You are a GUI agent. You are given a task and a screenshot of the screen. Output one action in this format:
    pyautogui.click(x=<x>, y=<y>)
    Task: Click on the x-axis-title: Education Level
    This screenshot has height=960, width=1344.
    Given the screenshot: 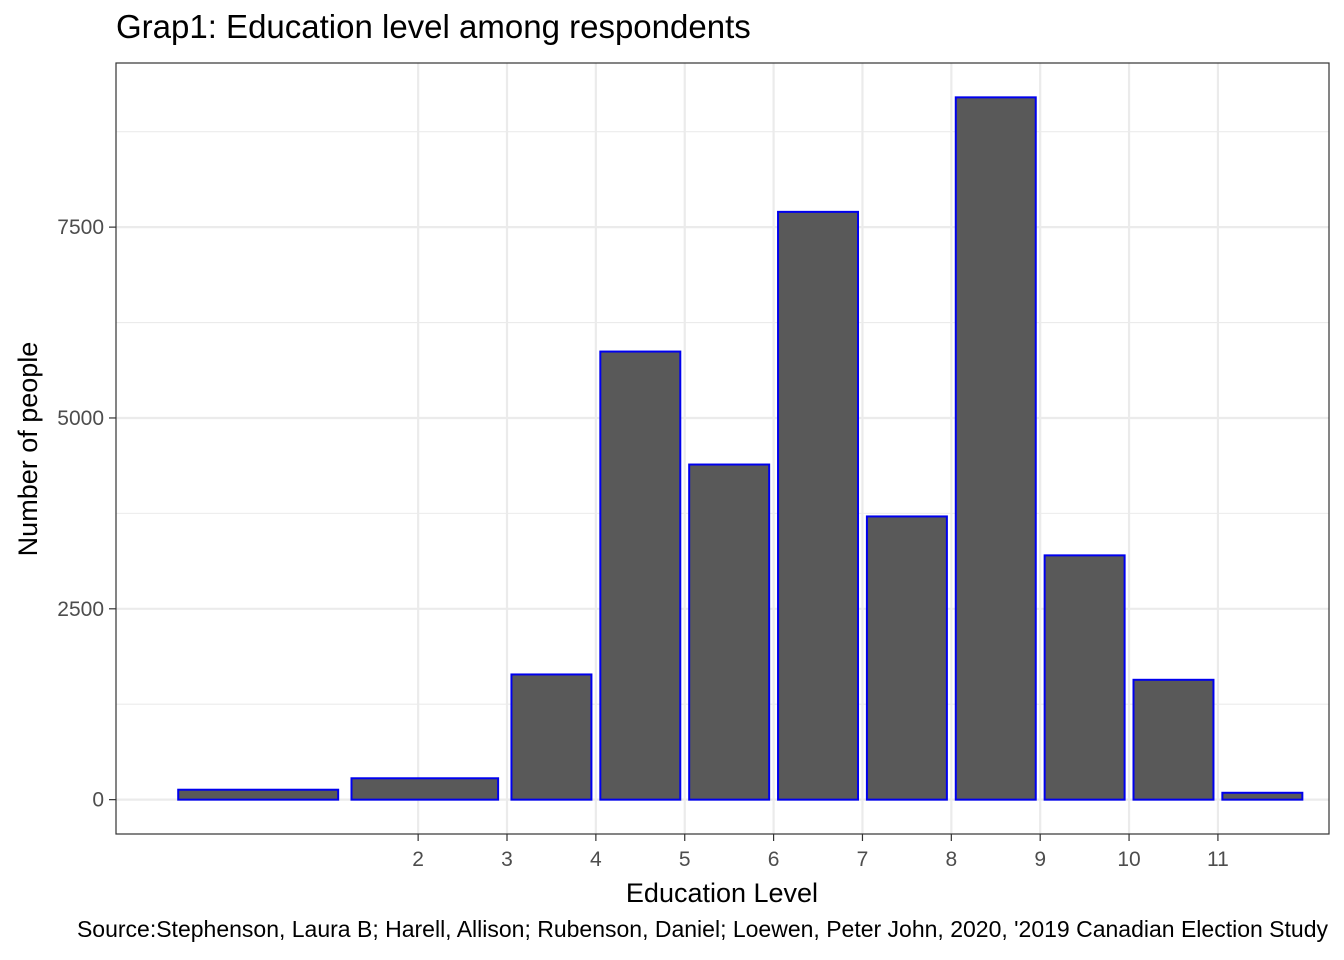 What is the action you would take?
    pyautogui.click(x=722, y=893)
    